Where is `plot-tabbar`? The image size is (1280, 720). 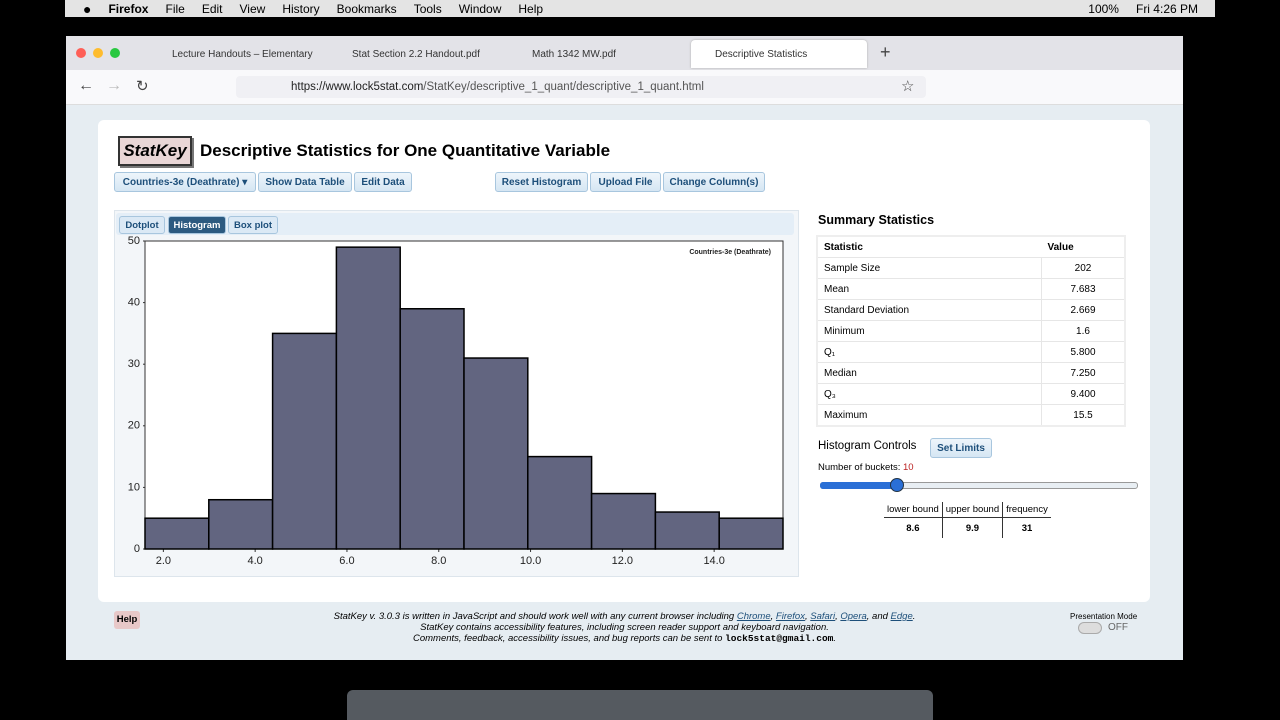
plot-tabbar is located at coordinates (455, 224).